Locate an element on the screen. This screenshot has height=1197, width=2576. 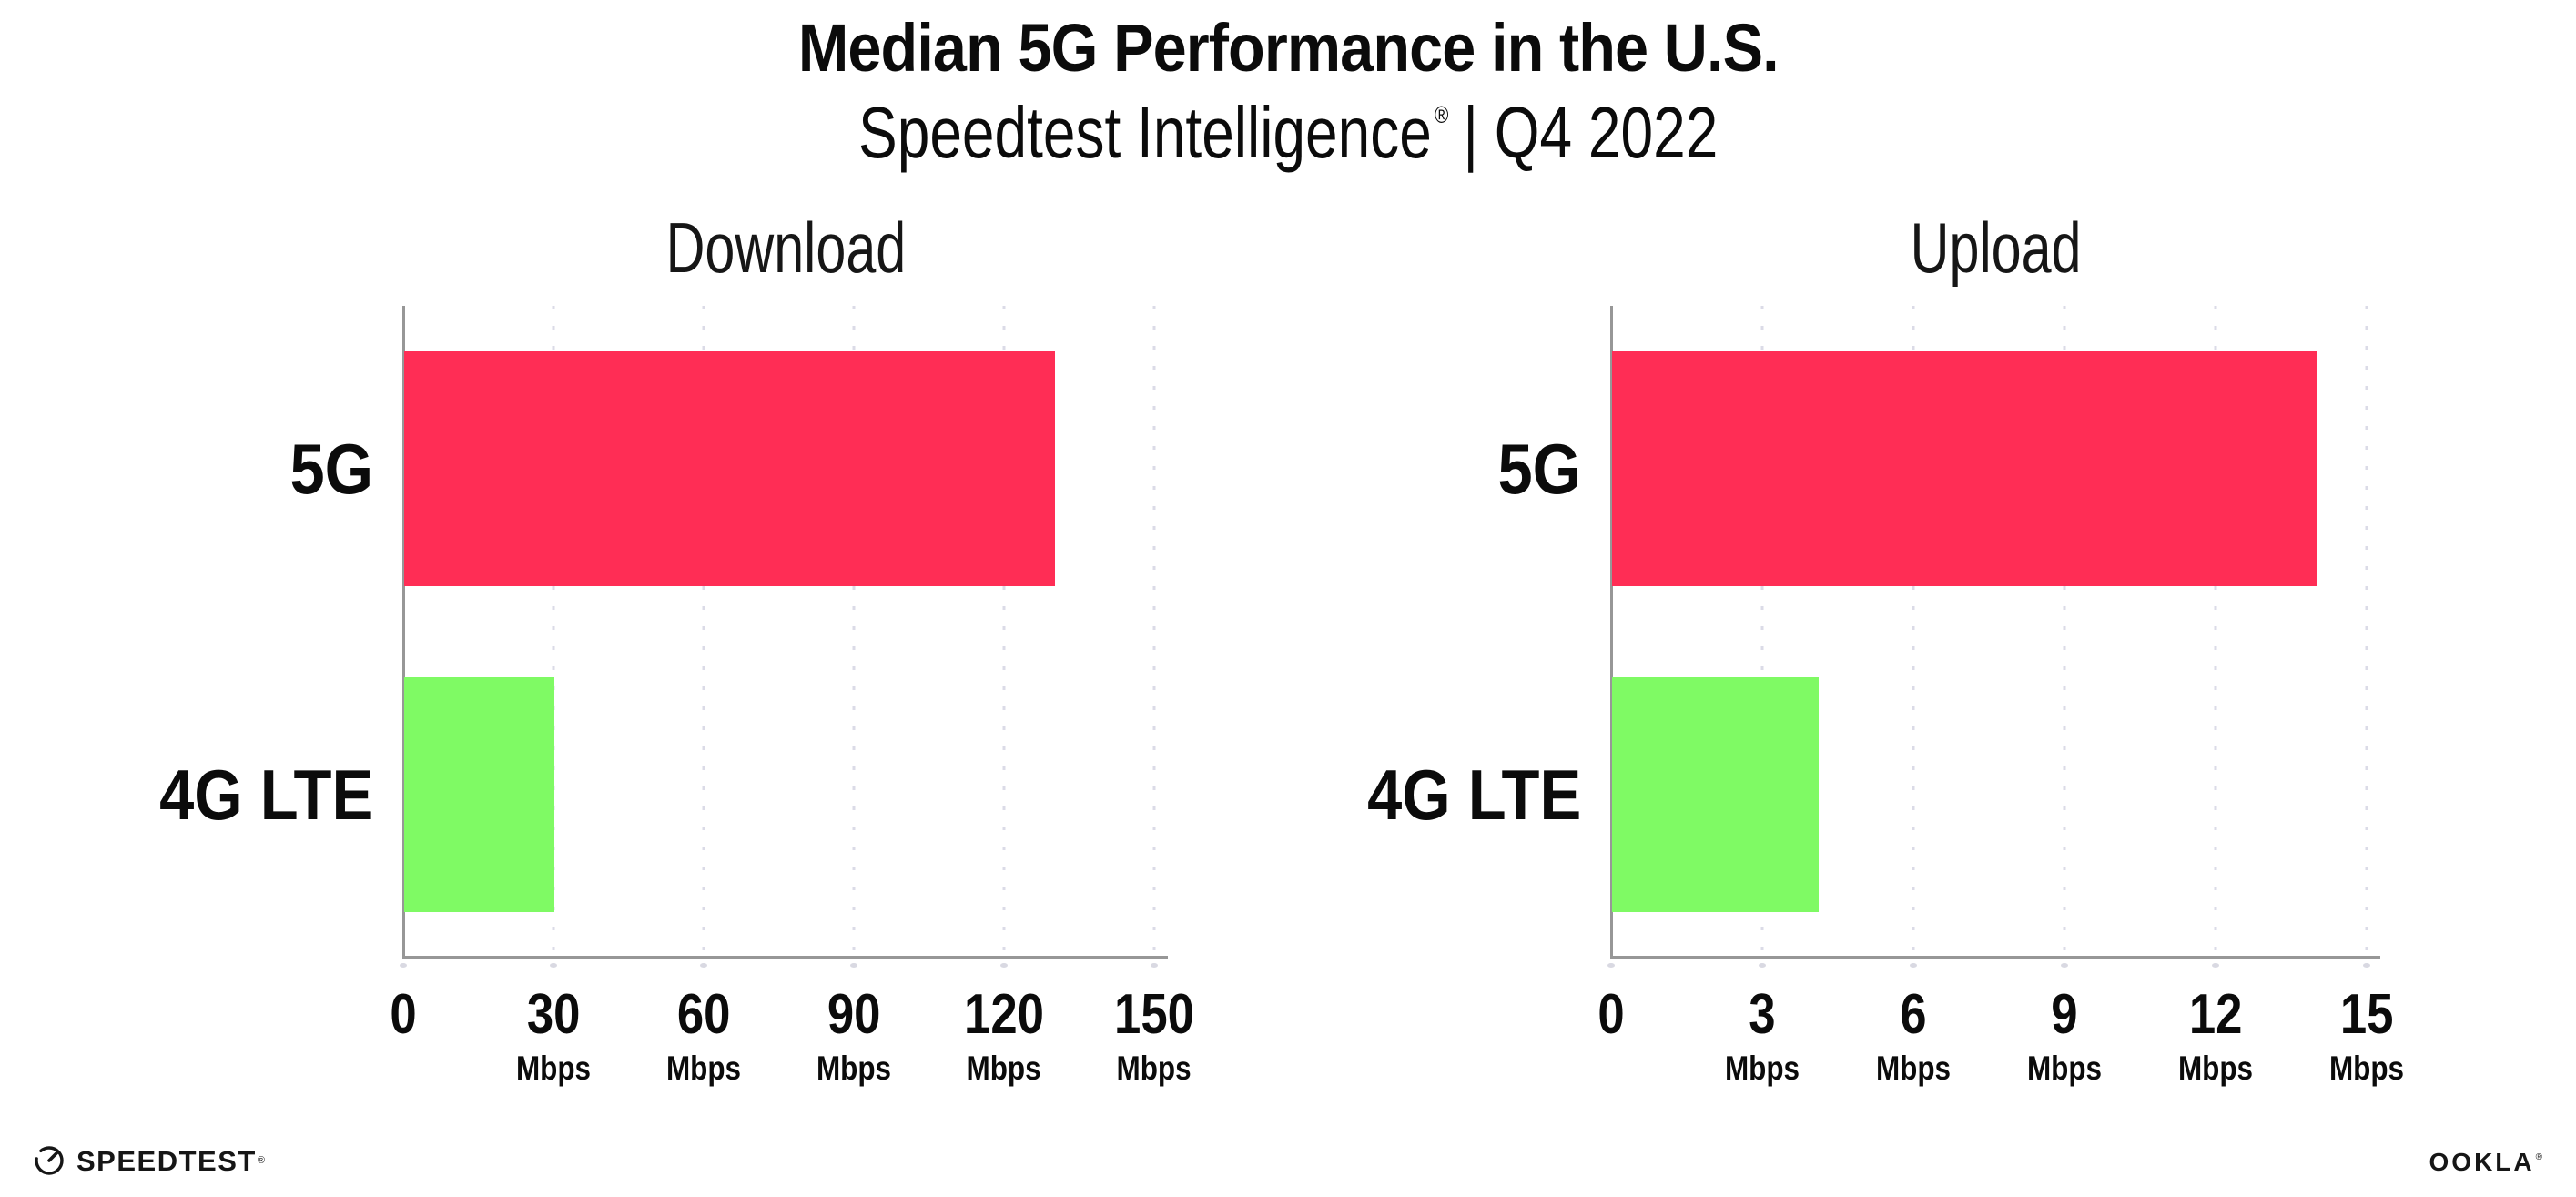
speedtest-logo: SPEEDTEST ® is located at coordinates (149, 1160).